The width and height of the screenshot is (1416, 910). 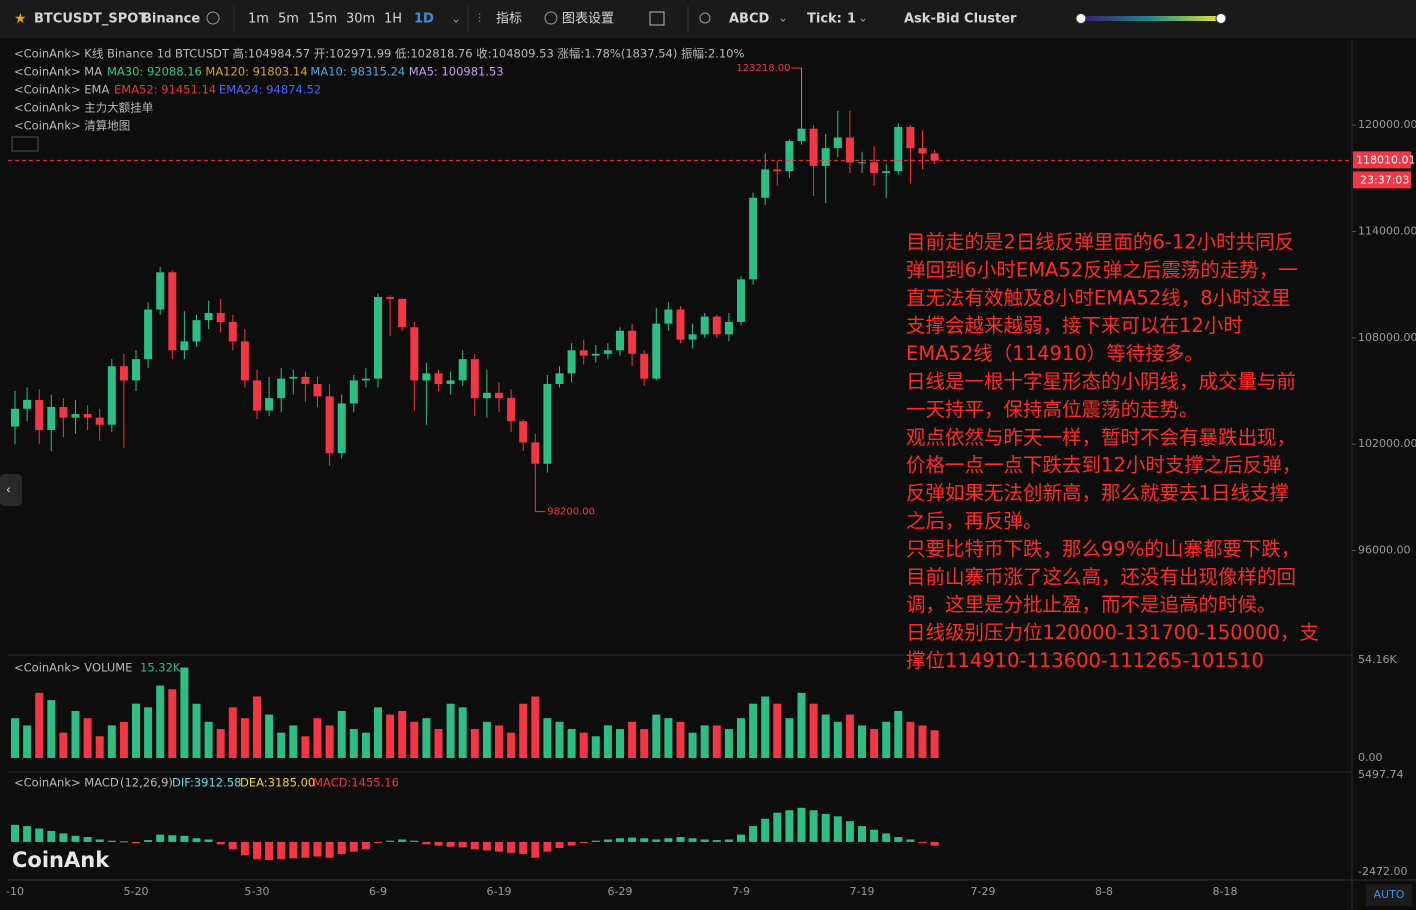 What do you see at coordinates (1100, 242) in the screenshot?
I see `annotation-line: 目前走的是2日线反弹里面的6-12小时共同反` at bounding box center [1100, 242].